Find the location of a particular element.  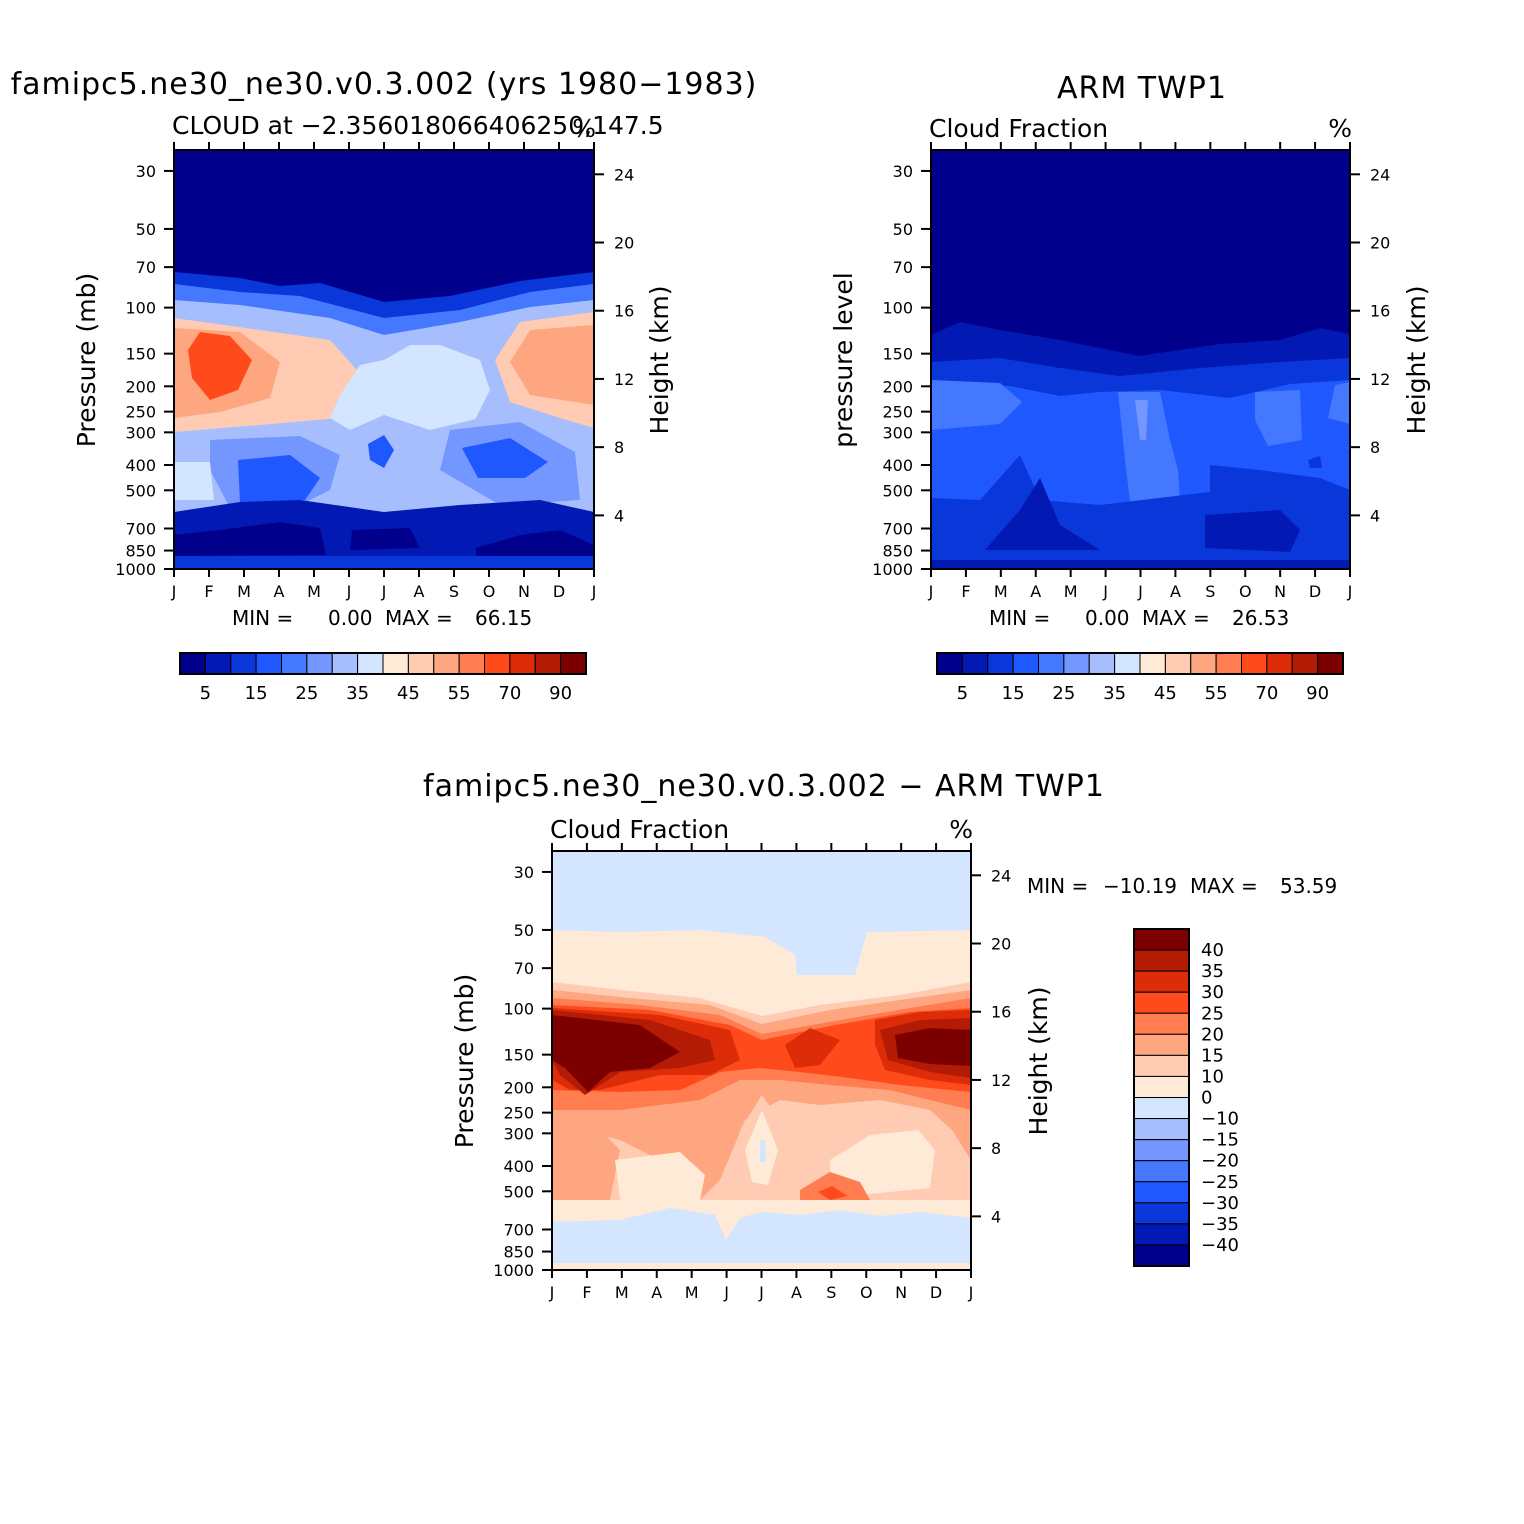

panel-units: % is located at coordinates (1340, 128).